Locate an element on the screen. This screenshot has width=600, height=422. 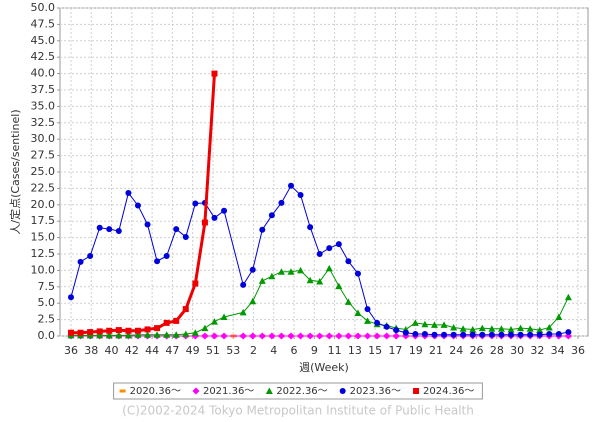
y-tick-label: 35.0 is located at coordinates (43, 105).